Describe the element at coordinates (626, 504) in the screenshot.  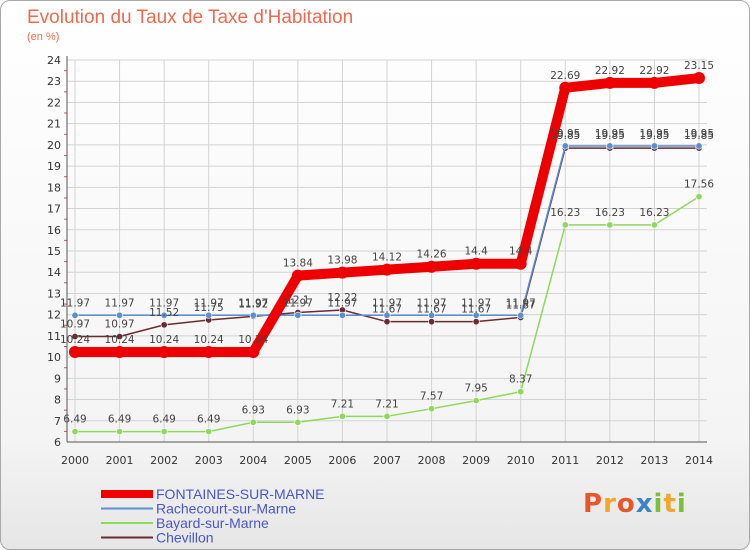
I see `logo-letter: o` at that location.